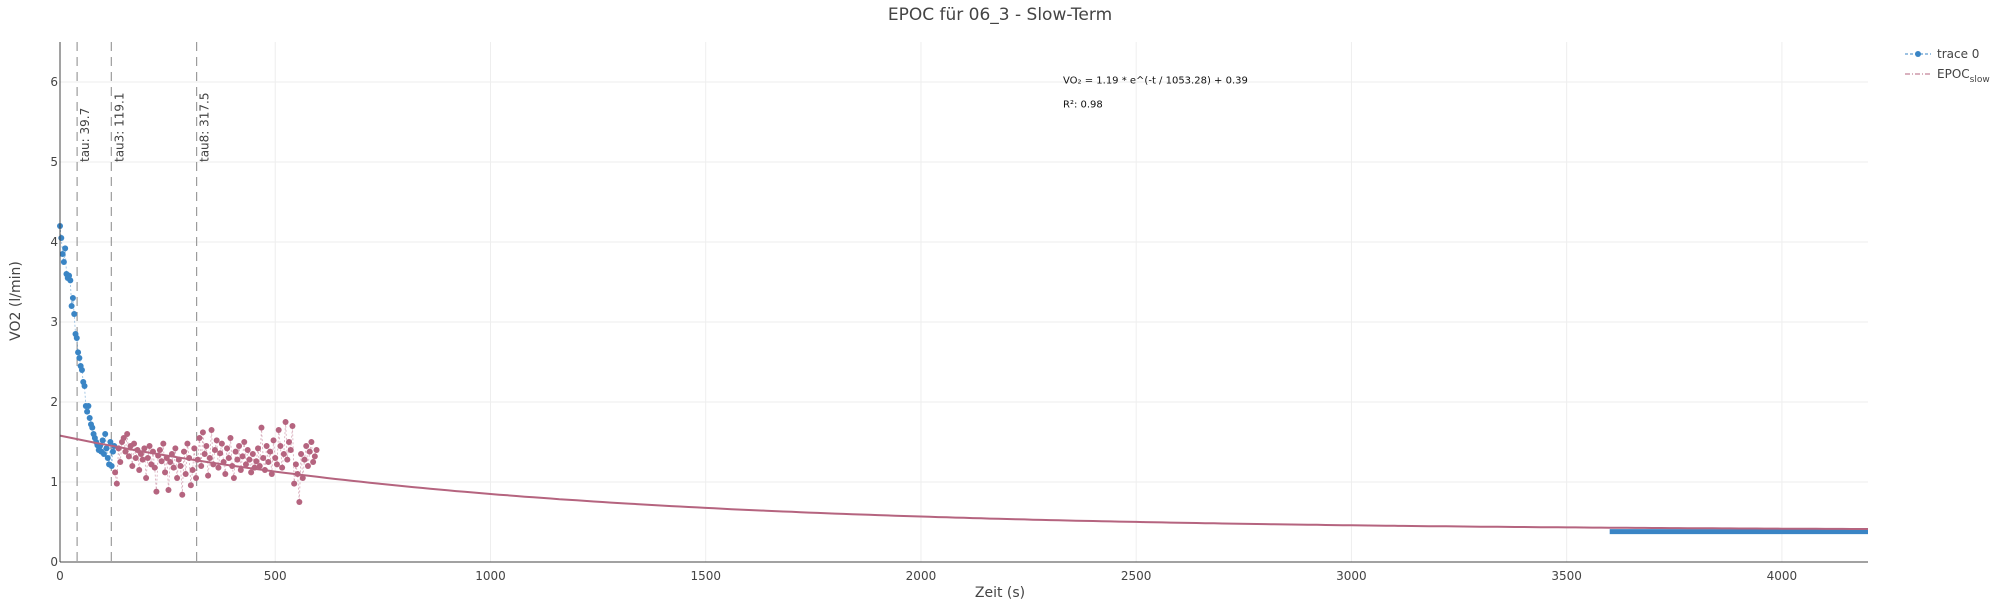 The width and height of the screenshot is (2000, 600). Describe the element at coordinates (205, 127) in the screenshot. I see `tau-label: tau8: 317.5` at that location.